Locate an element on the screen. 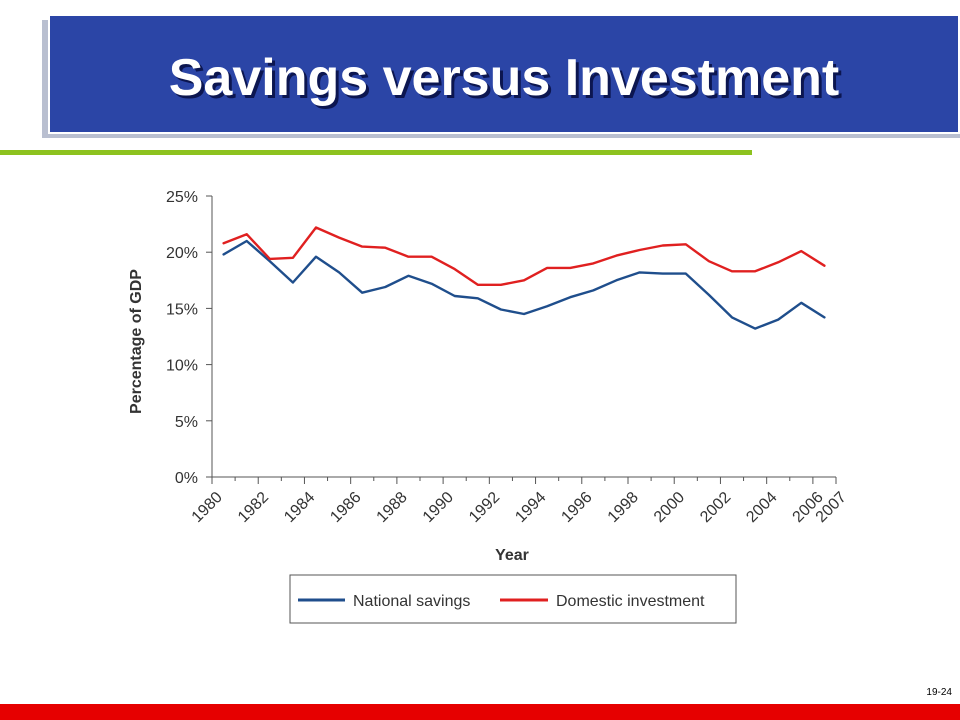  x-tick-label: 2002 is located at coordinates (715, 507).